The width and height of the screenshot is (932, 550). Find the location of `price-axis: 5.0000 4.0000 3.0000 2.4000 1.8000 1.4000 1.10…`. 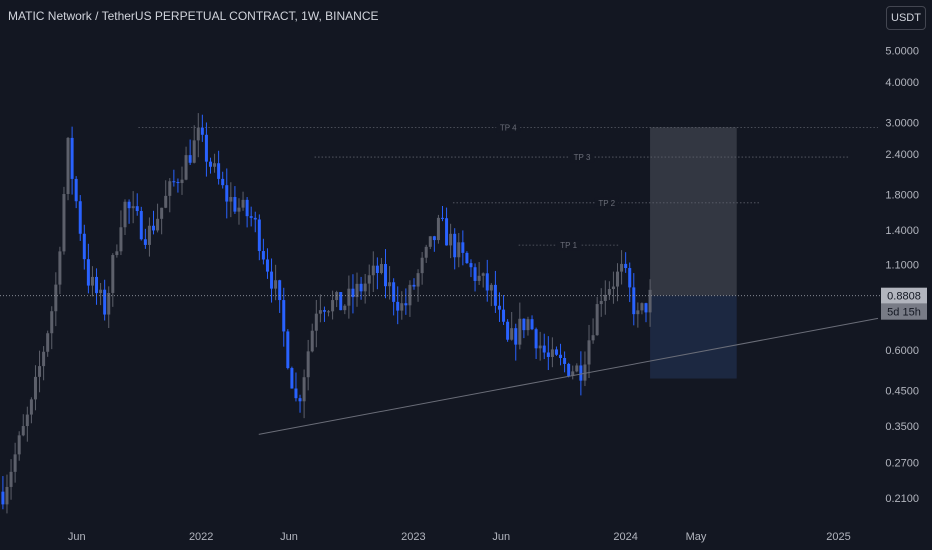

price-axis: 5.0000 4.0000 3.0000 2.4000 1.8000 1.4000 1.10… is located at coordinates (902, 275).